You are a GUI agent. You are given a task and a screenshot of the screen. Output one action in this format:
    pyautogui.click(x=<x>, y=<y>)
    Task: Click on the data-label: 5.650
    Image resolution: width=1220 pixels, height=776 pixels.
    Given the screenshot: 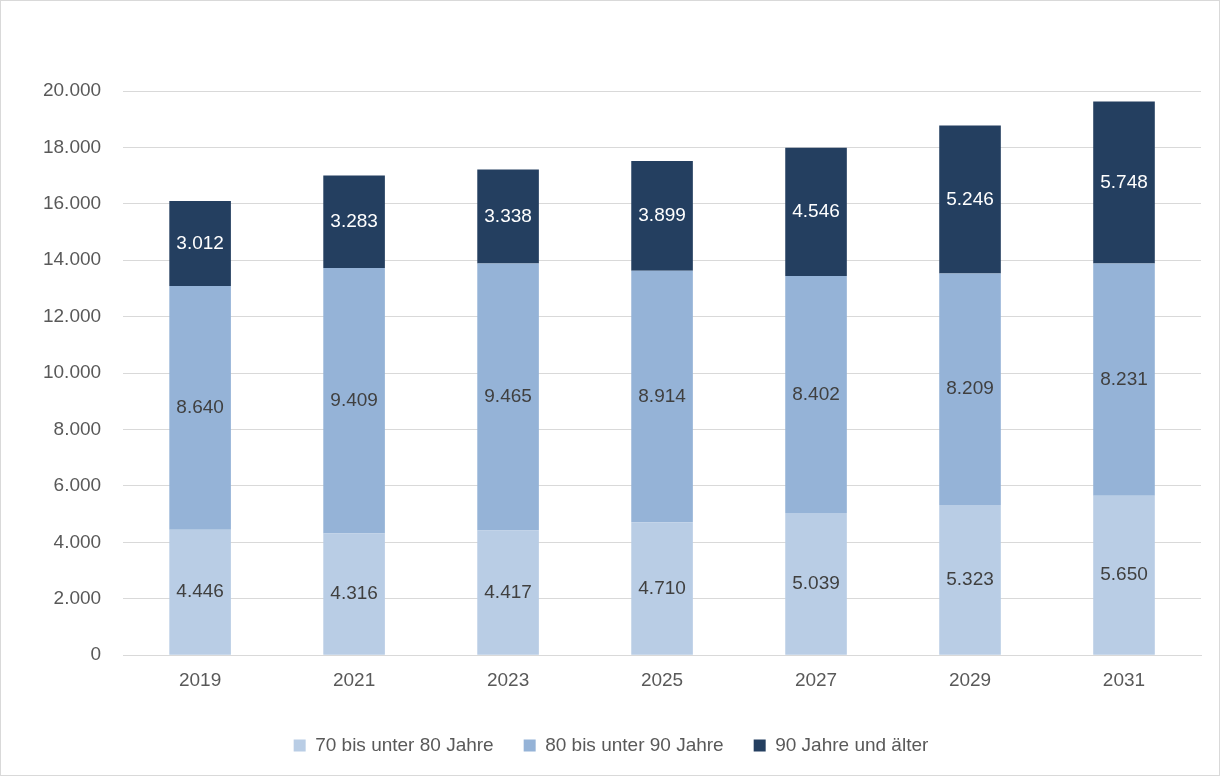 What is the action you would take?
    pyautogui.click(x=1124, y=574)
    